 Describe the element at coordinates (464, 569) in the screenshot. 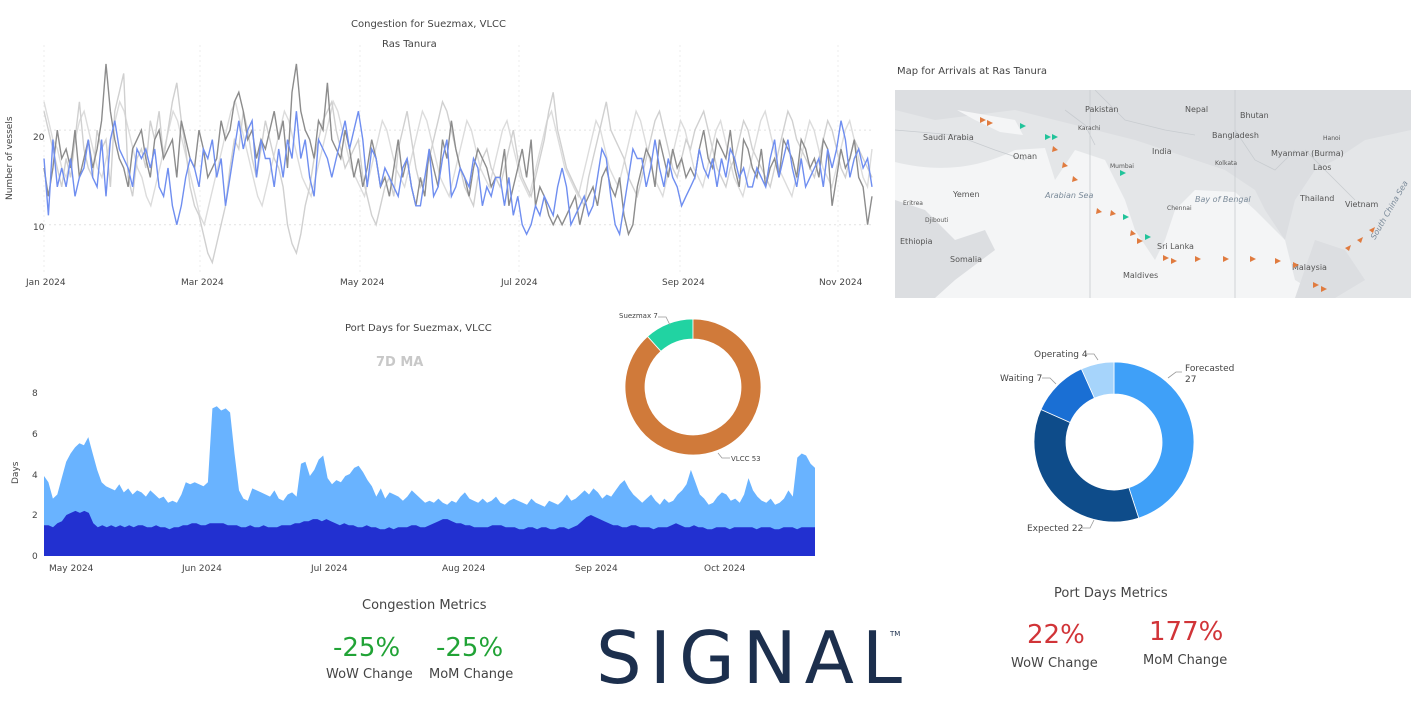

I see `portdays-xtick-aug: Aug 2024` at that location.